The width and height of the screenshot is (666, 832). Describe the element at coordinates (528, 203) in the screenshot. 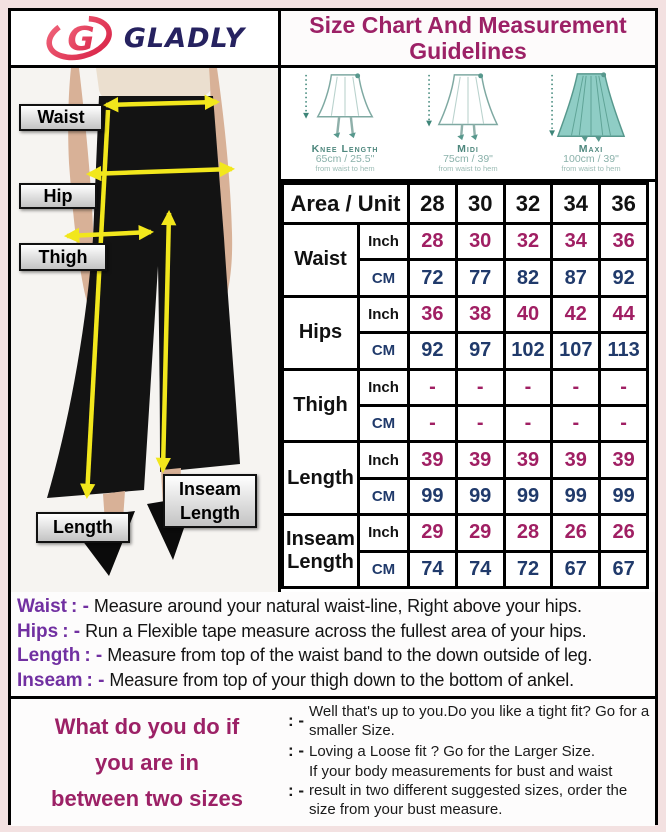

I see `size-header: 32` at that location.